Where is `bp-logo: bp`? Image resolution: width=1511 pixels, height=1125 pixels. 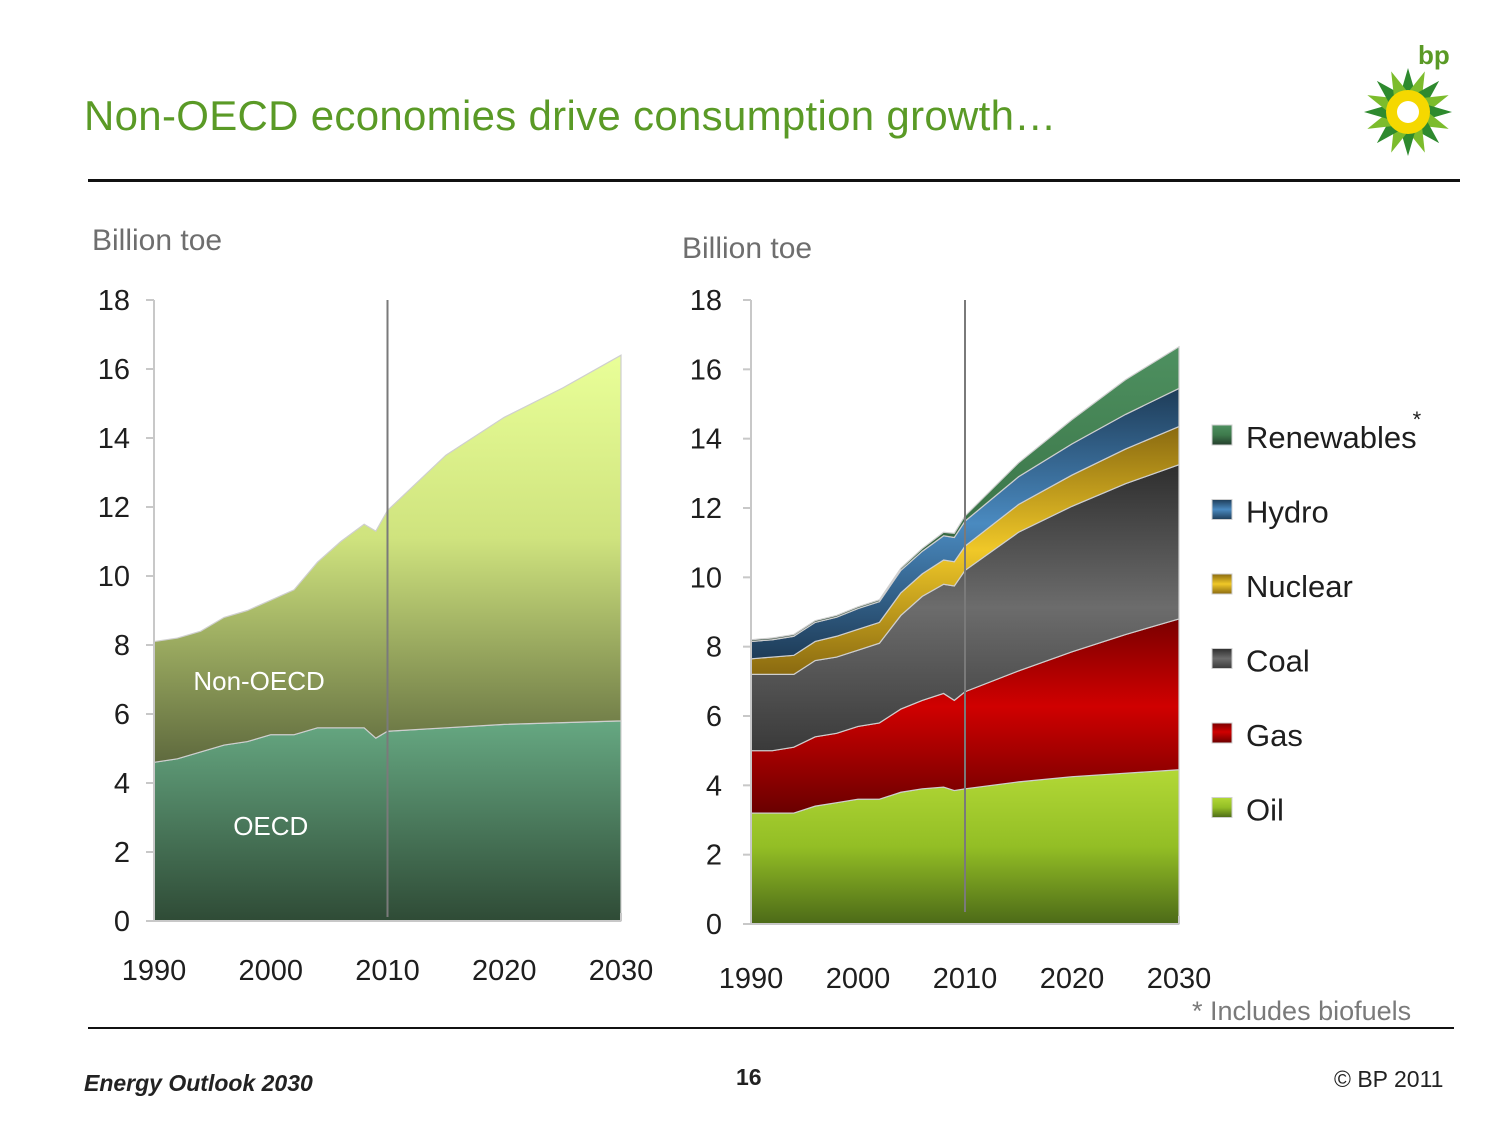 bp-logo: bp is located at coordinates (1408, 98).